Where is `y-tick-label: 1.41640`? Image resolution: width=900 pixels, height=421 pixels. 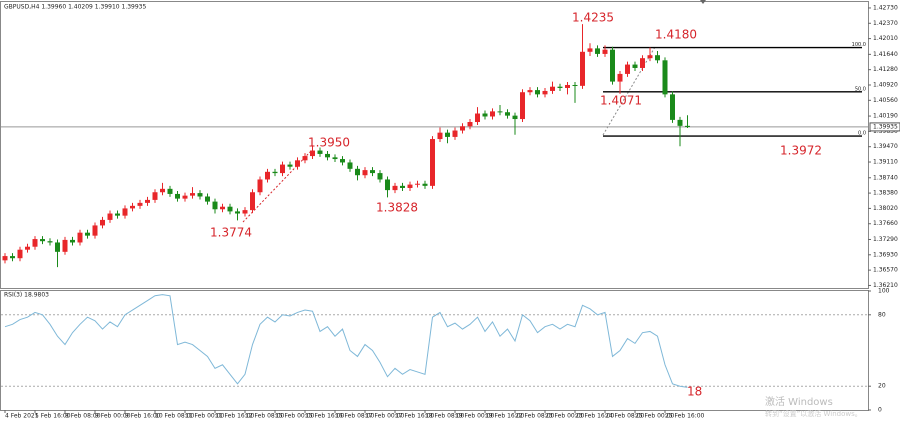
y-tick-label: 1.41640 is located at coordinates (885, 54).